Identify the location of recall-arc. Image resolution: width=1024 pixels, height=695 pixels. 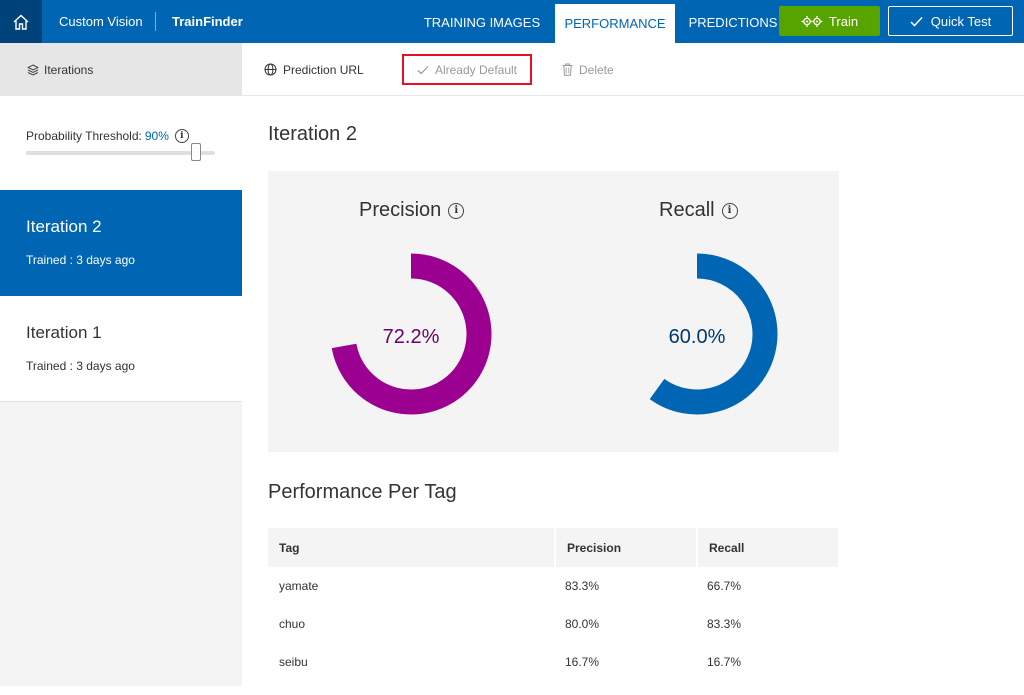
(713, 334).